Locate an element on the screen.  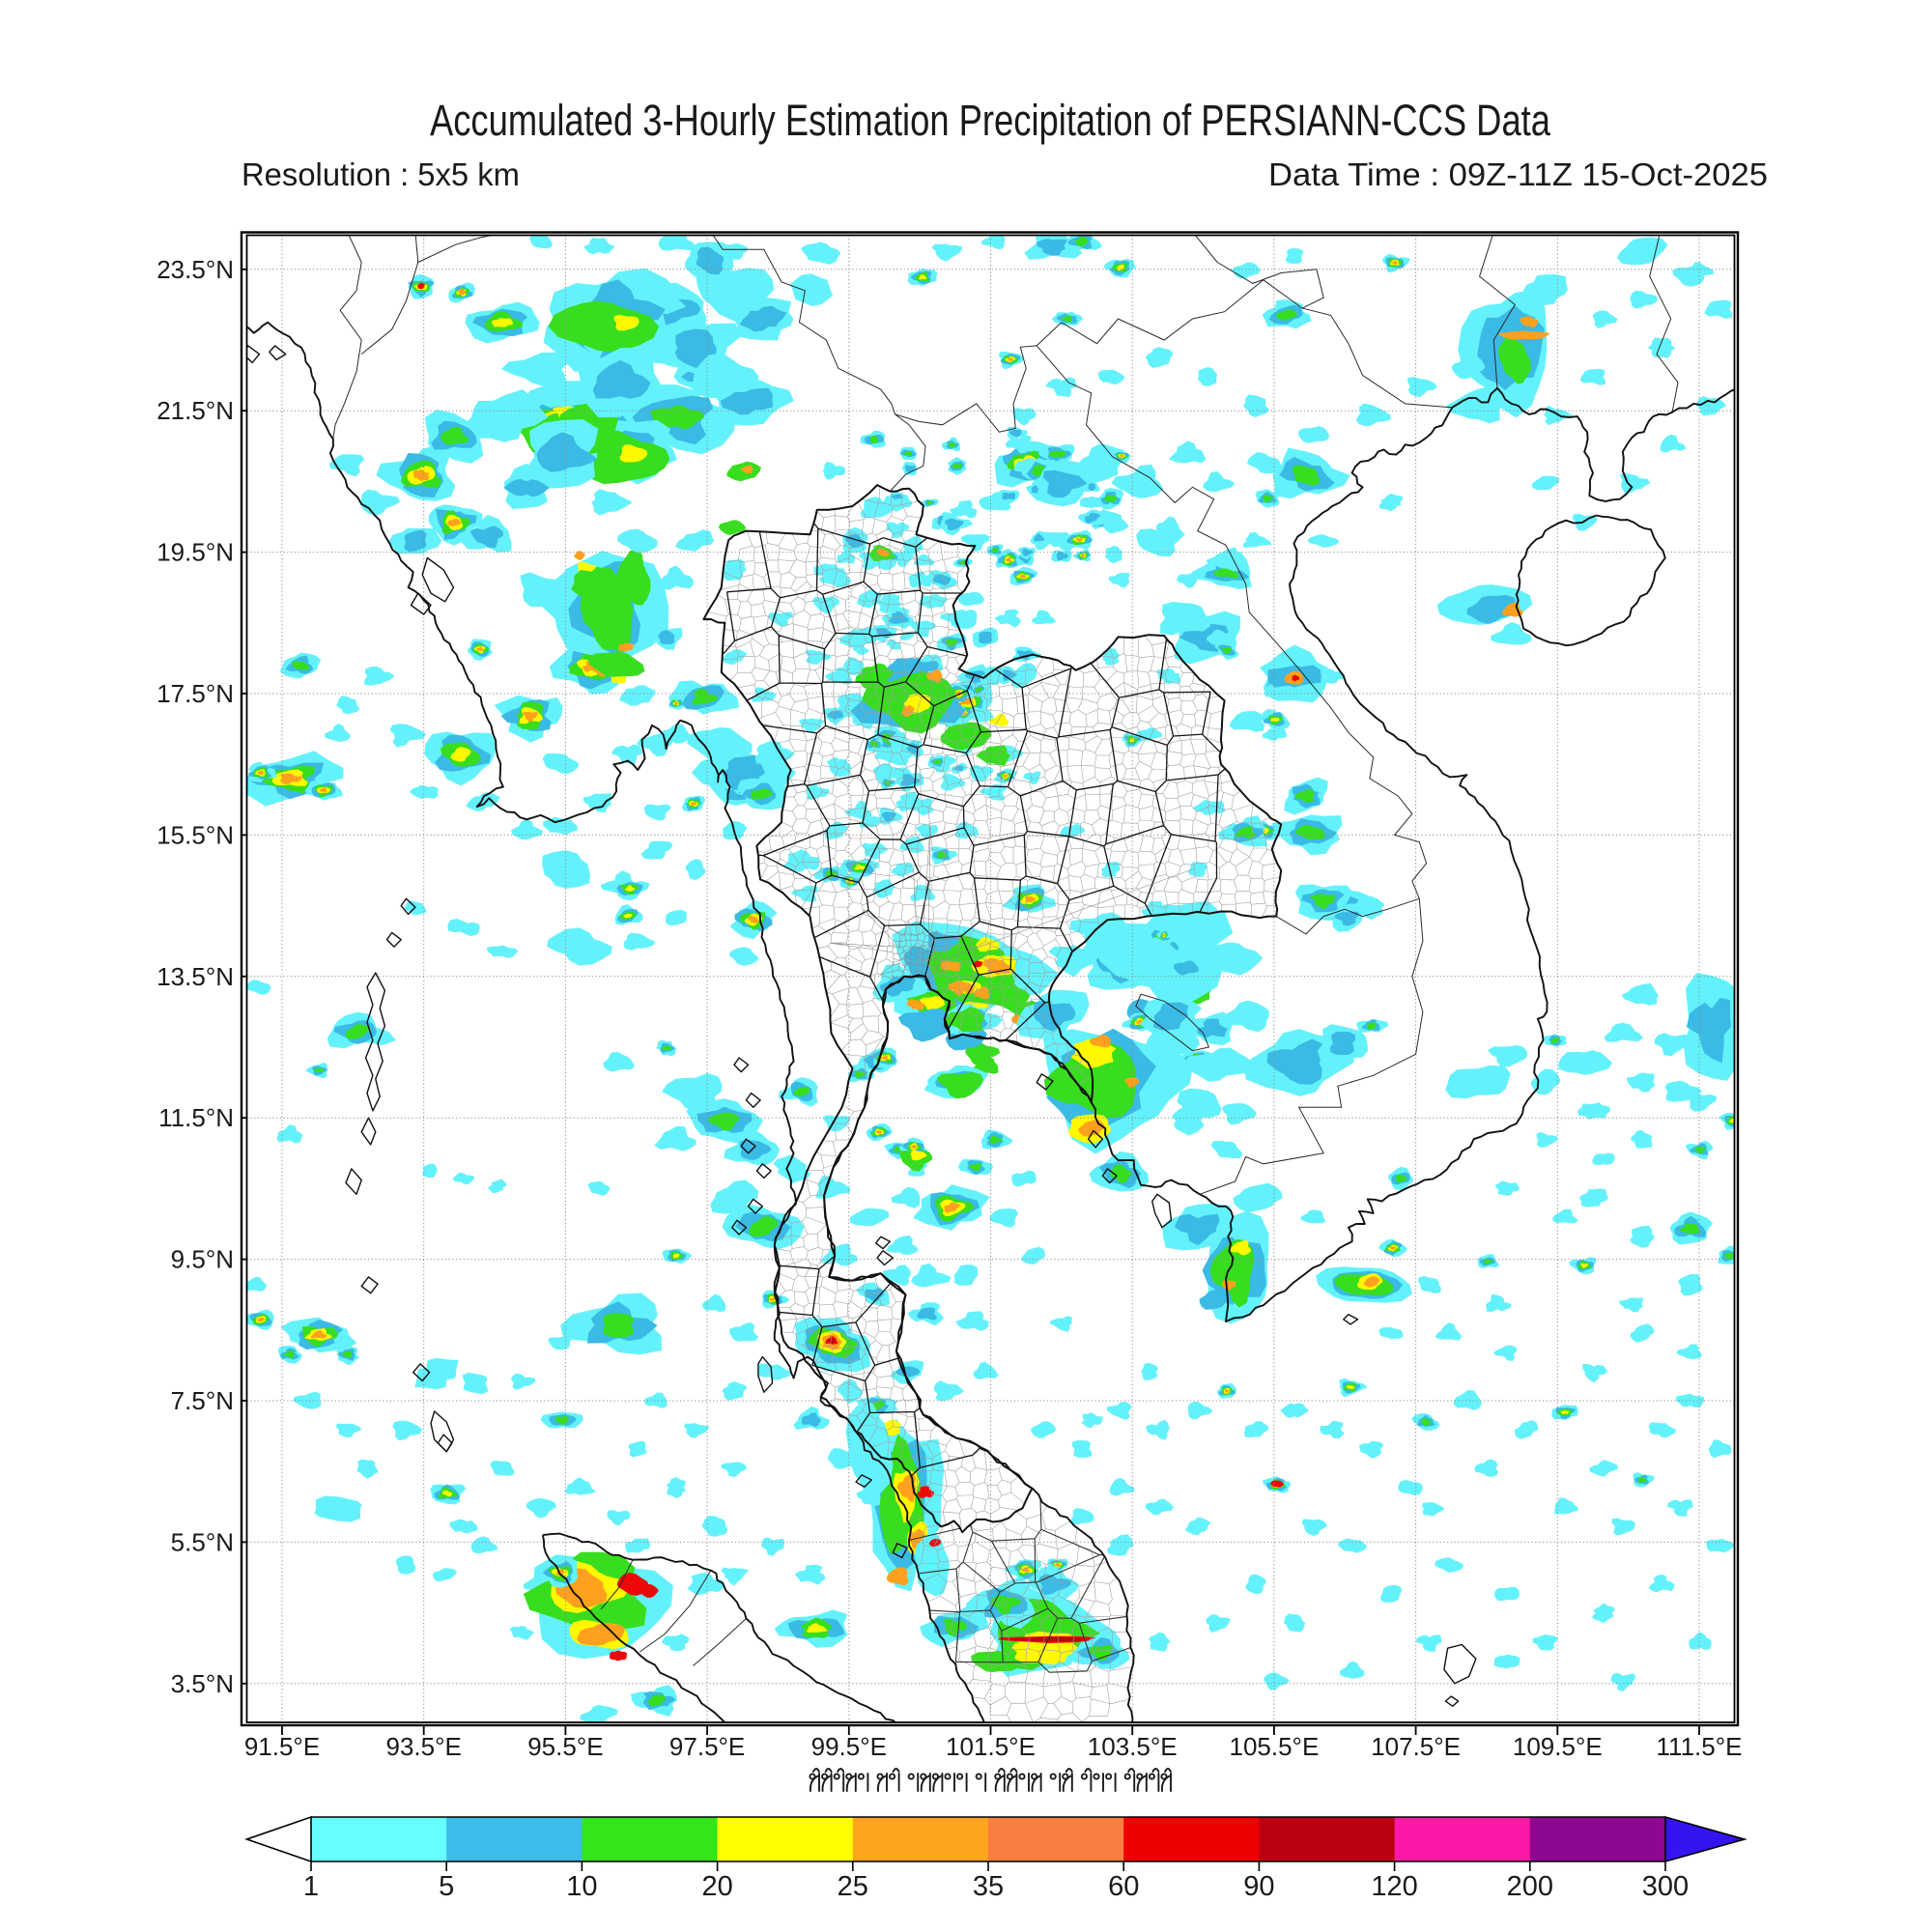
svg-text: 101.5°E is located at coordinates (991, 1746).